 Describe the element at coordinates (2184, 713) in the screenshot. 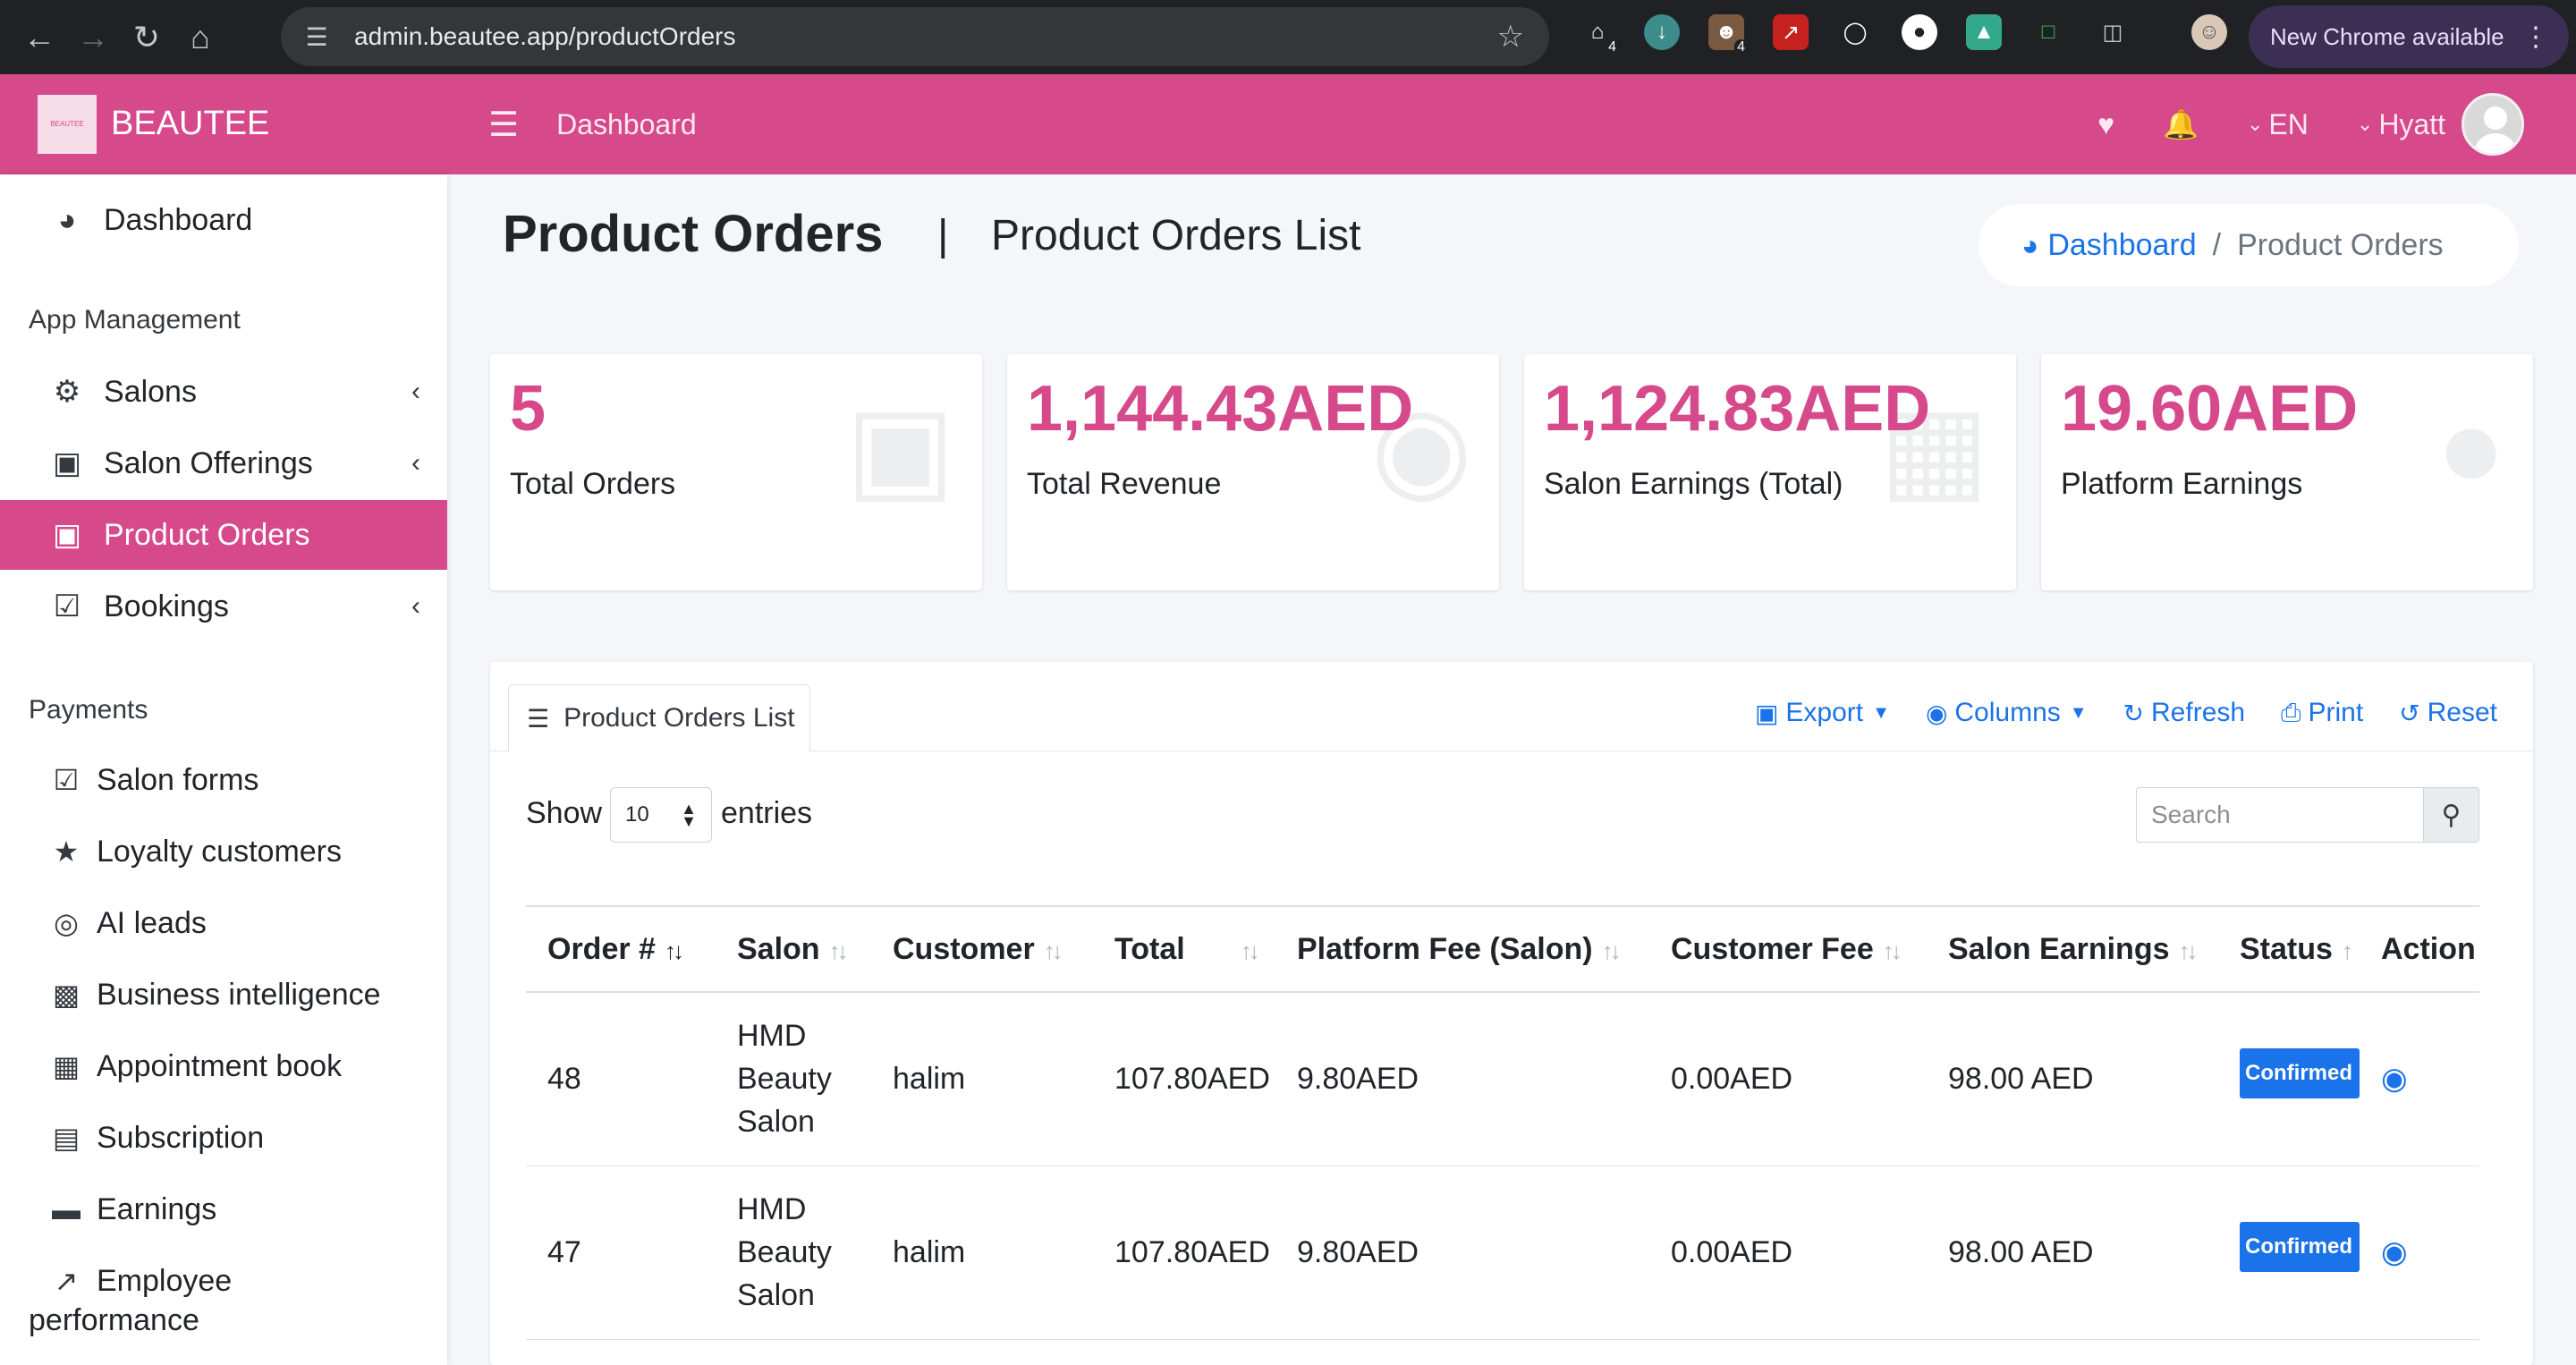

I see `refresh-button: ↻ Refresh` at that location.